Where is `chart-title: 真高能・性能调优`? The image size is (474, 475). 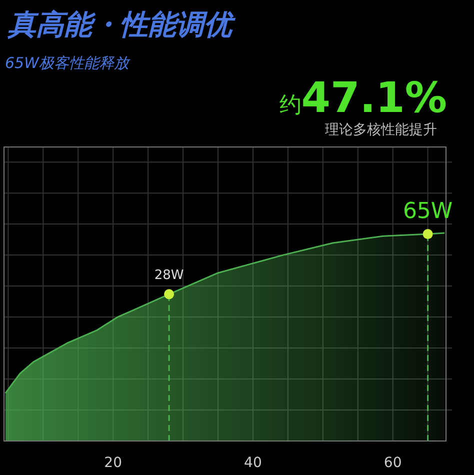
chart-title: 真高能・性能调优 is located at coordinates (121, 24).